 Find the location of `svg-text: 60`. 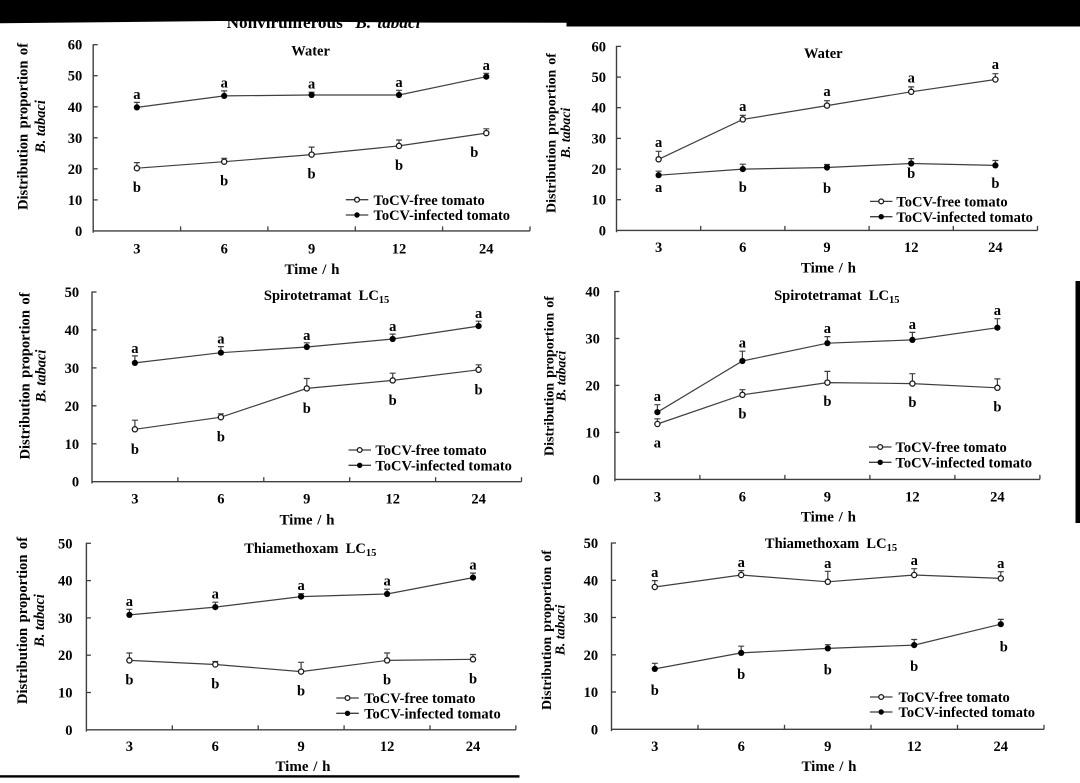

svg-text: 60 is located at coordinates (75, 46).